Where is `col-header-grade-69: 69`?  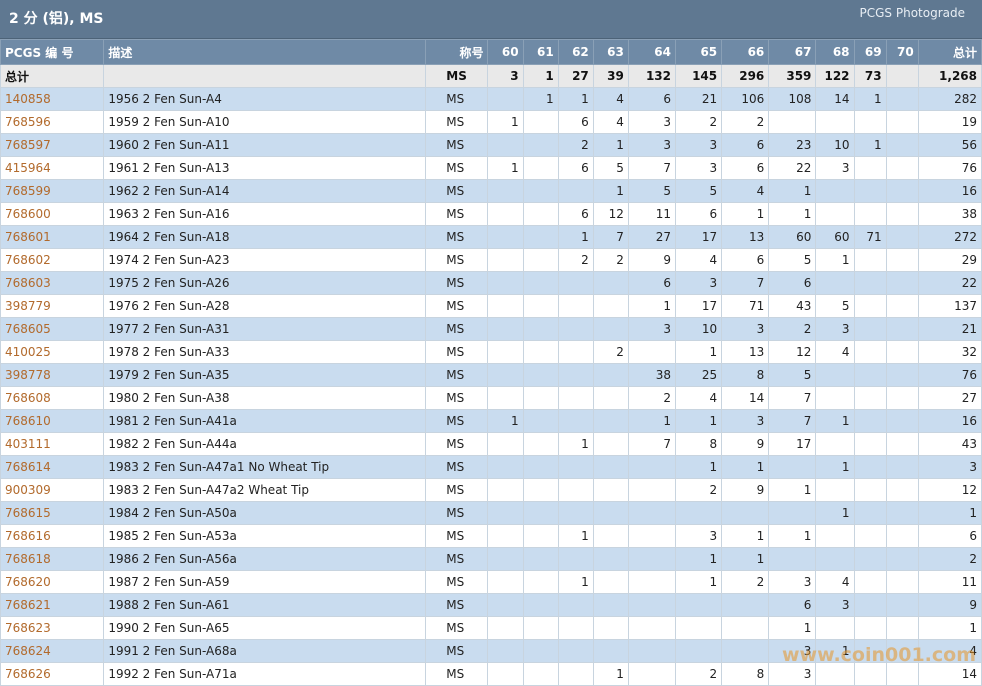 col-header-grade-69: 69 is located at coordinates (870, 52).